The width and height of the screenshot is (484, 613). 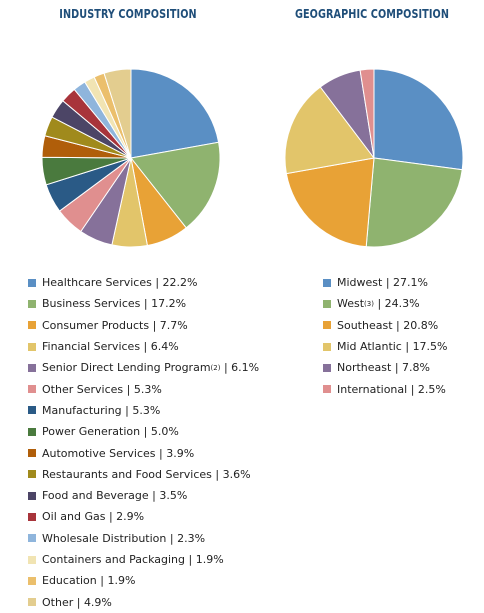 What do you see at coordinates (416, 368) in the screenshot?
I see `legend-value: 7.8%` at bounding box center [416, 368].